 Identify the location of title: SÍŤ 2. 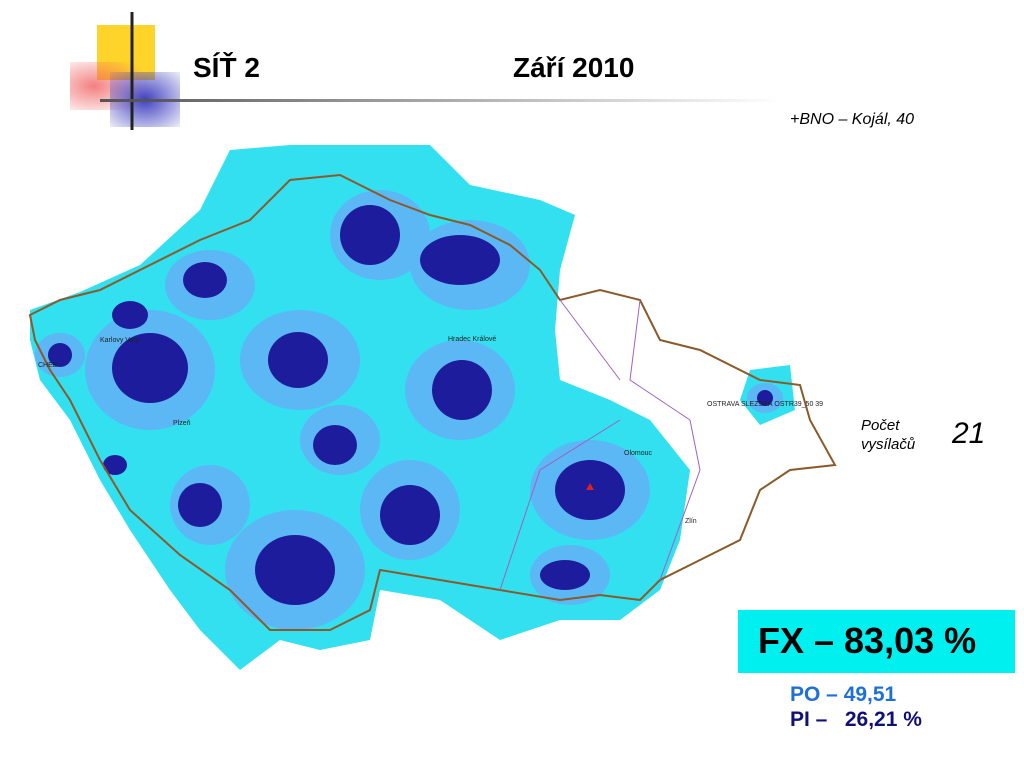
(226, 67).